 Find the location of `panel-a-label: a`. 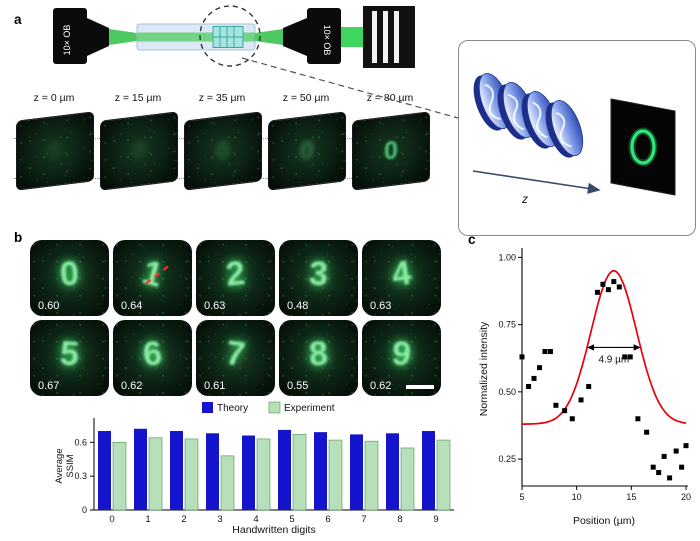

panel-a-label: a is located at coordinates (18, 19).